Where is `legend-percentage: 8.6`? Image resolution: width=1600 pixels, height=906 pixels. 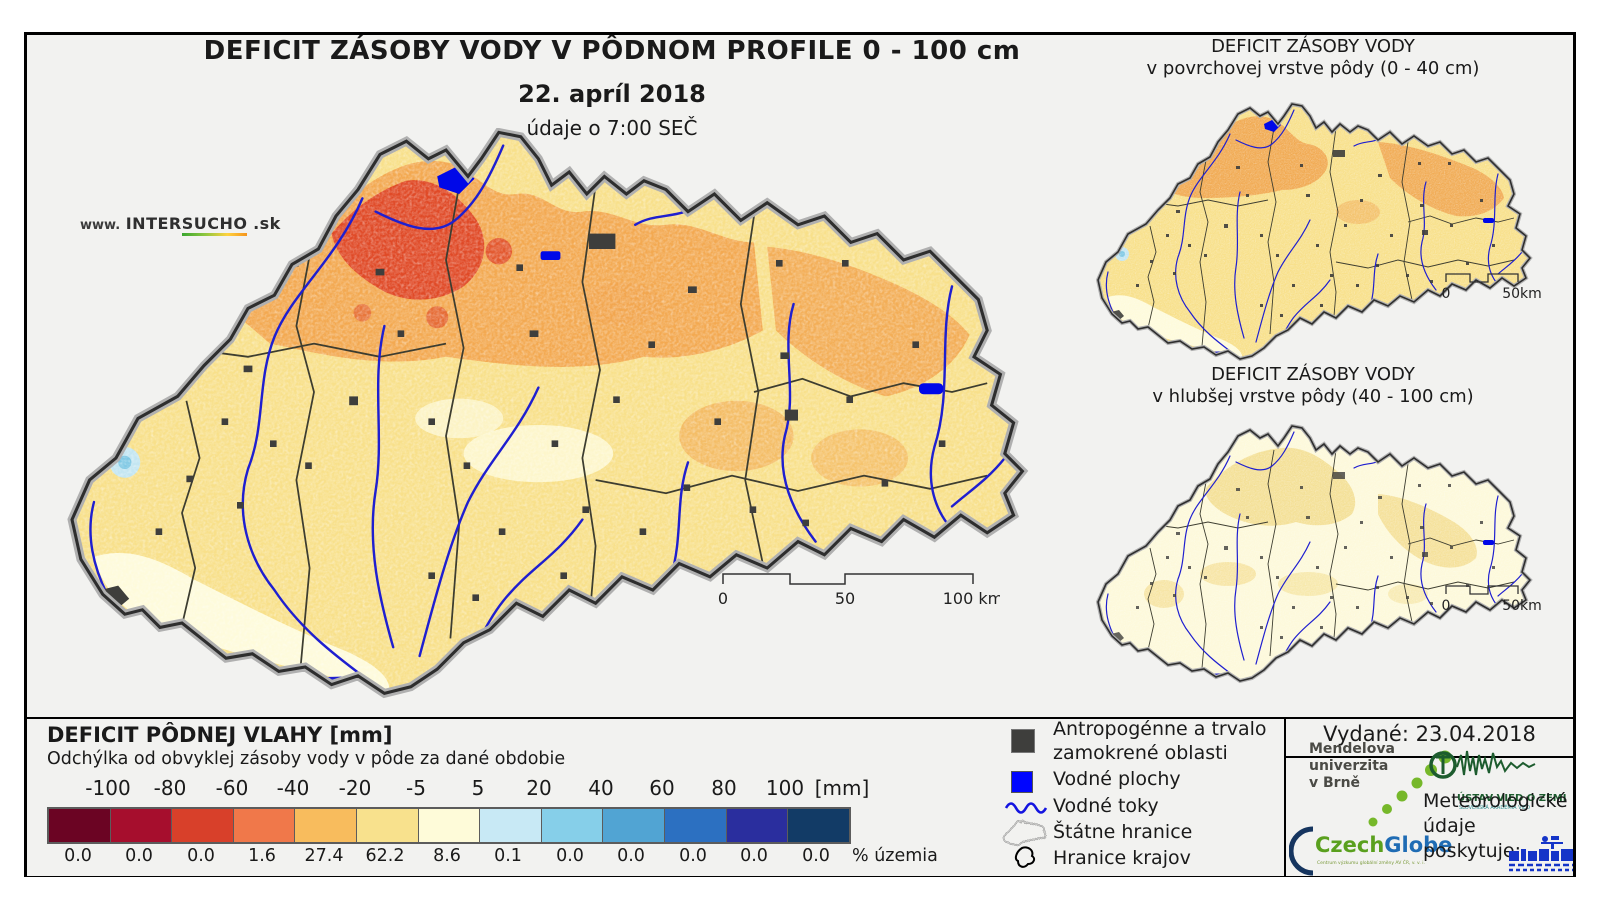
legend-percentage: 8.6 is located at coordinates (447, 856).